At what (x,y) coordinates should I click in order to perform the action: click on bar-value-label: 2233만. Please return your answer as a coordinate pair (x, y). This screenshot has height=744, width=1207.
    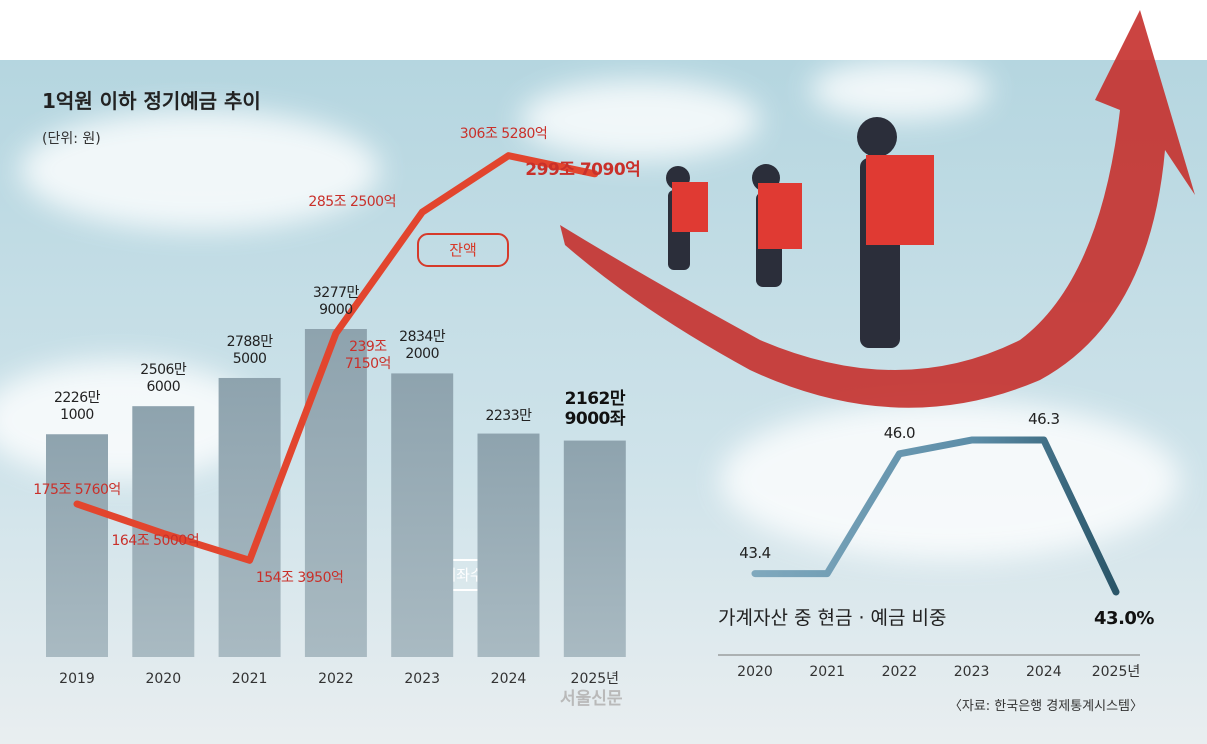
    Looking at the image, I should click on (508, 415).